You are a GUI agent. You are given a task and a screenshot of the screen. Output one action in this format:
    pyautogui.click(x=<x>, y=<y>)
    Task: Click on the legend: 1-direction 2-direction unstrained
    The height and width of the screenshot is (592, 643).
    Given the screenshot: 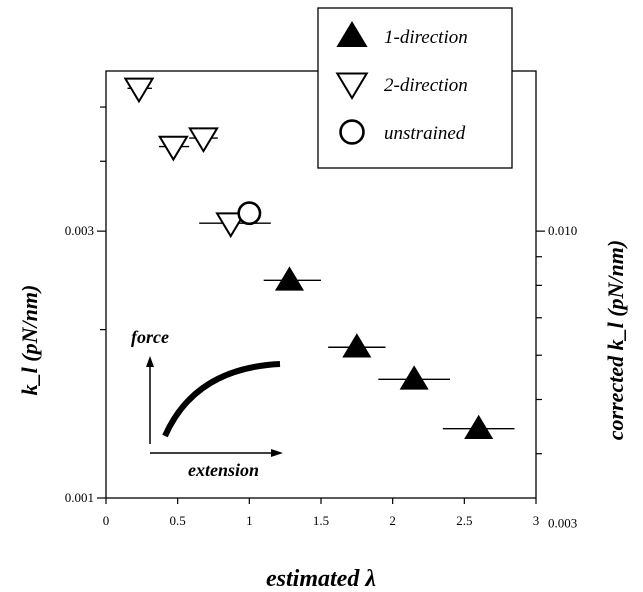 What is the action you would take?
    pyautogui.click(x=415, y=88)
    